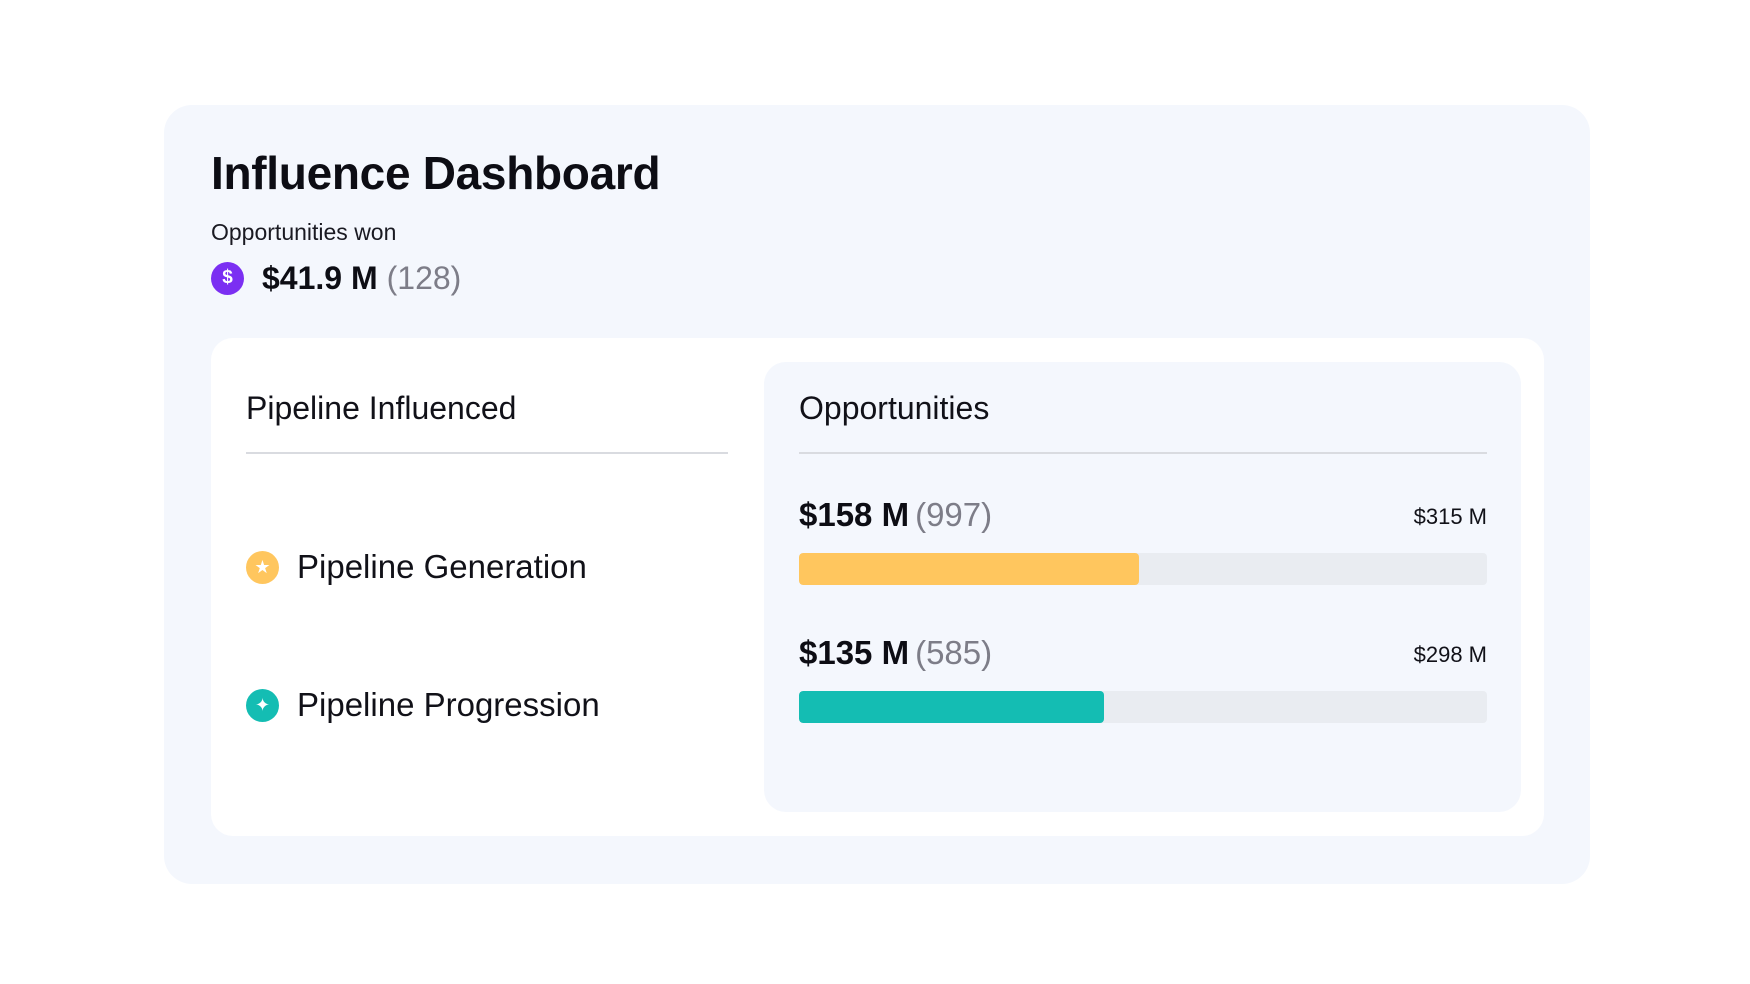  What do you see at coordinates (262, 567) in the screenshot?
I see `star-icon: ★` at bounding box center [262, 567].